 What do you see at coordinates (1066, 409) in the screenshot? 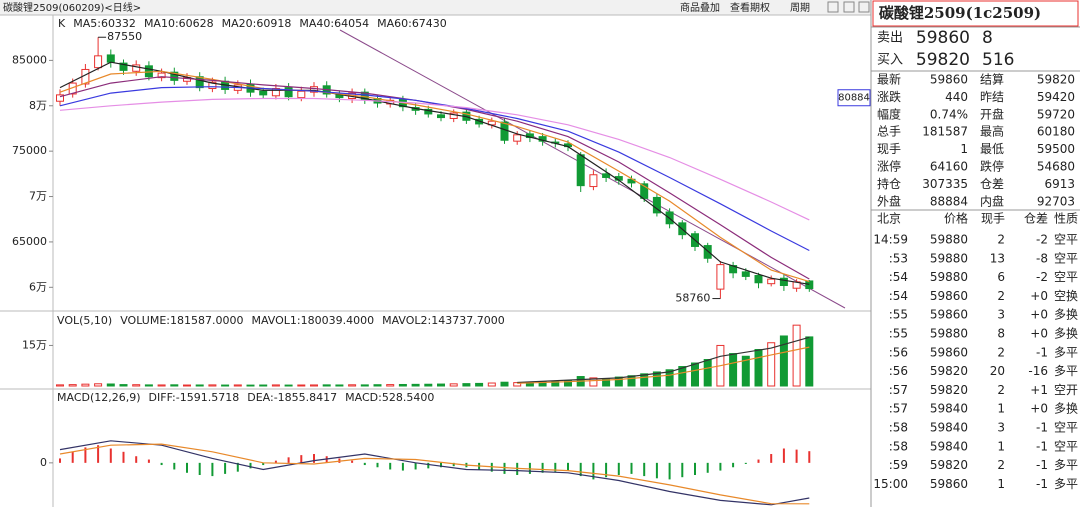
I see `trade-cell: 多换` at bounding box center [1066, 409].